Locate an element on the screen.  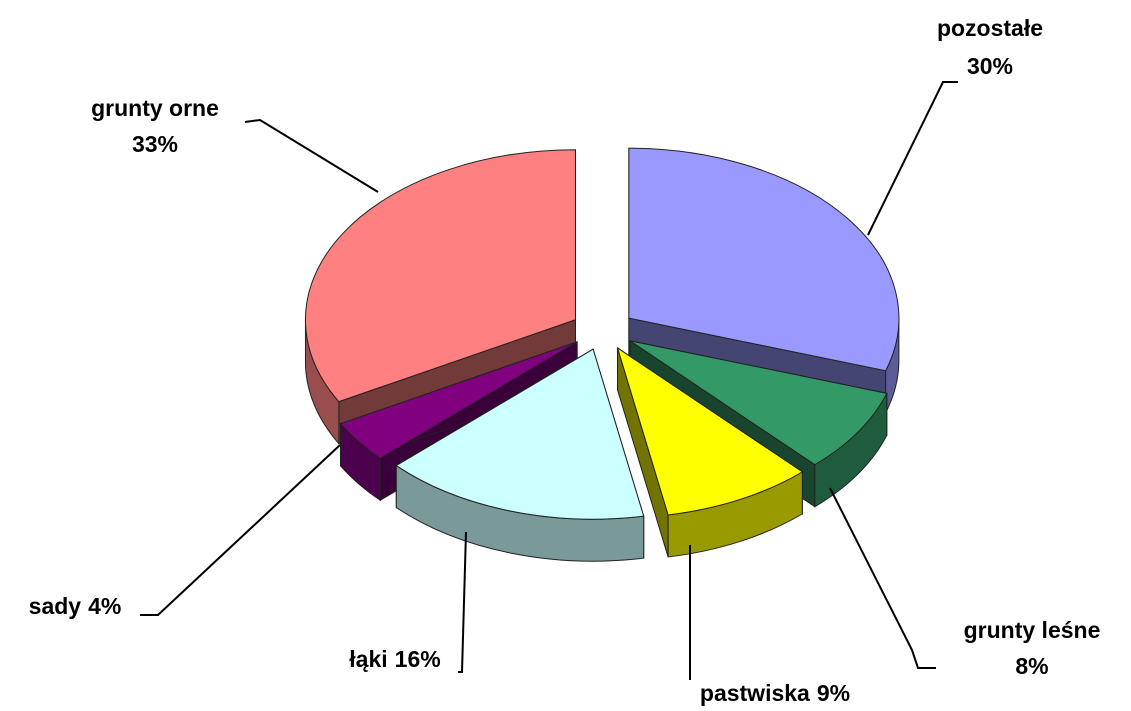
category-label: grunty orne is located at coordinates (155, 108).